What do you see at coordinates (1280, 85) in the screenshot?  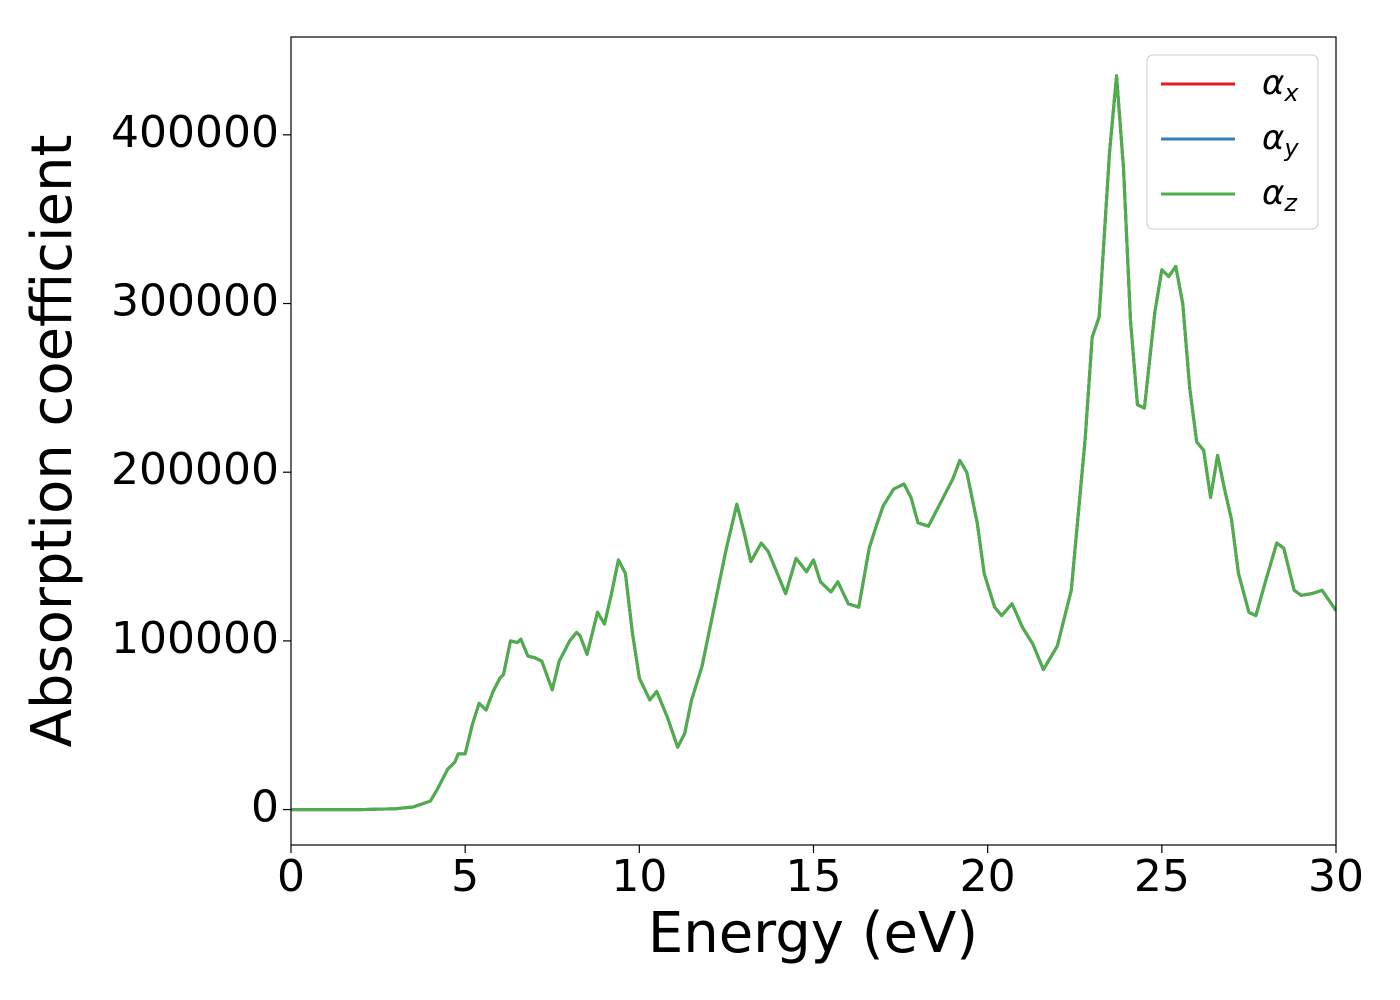 I see `legend-label: αx` at bounding box center [1280, 85].